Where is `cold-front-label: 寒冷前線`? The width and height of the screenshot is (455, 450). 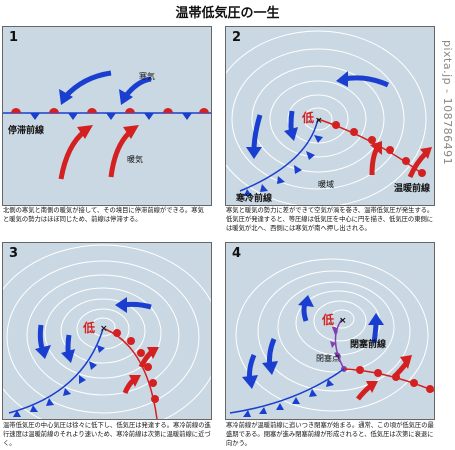
cold-front-label: 寒冷前線 is located at coordinates (254, 199).